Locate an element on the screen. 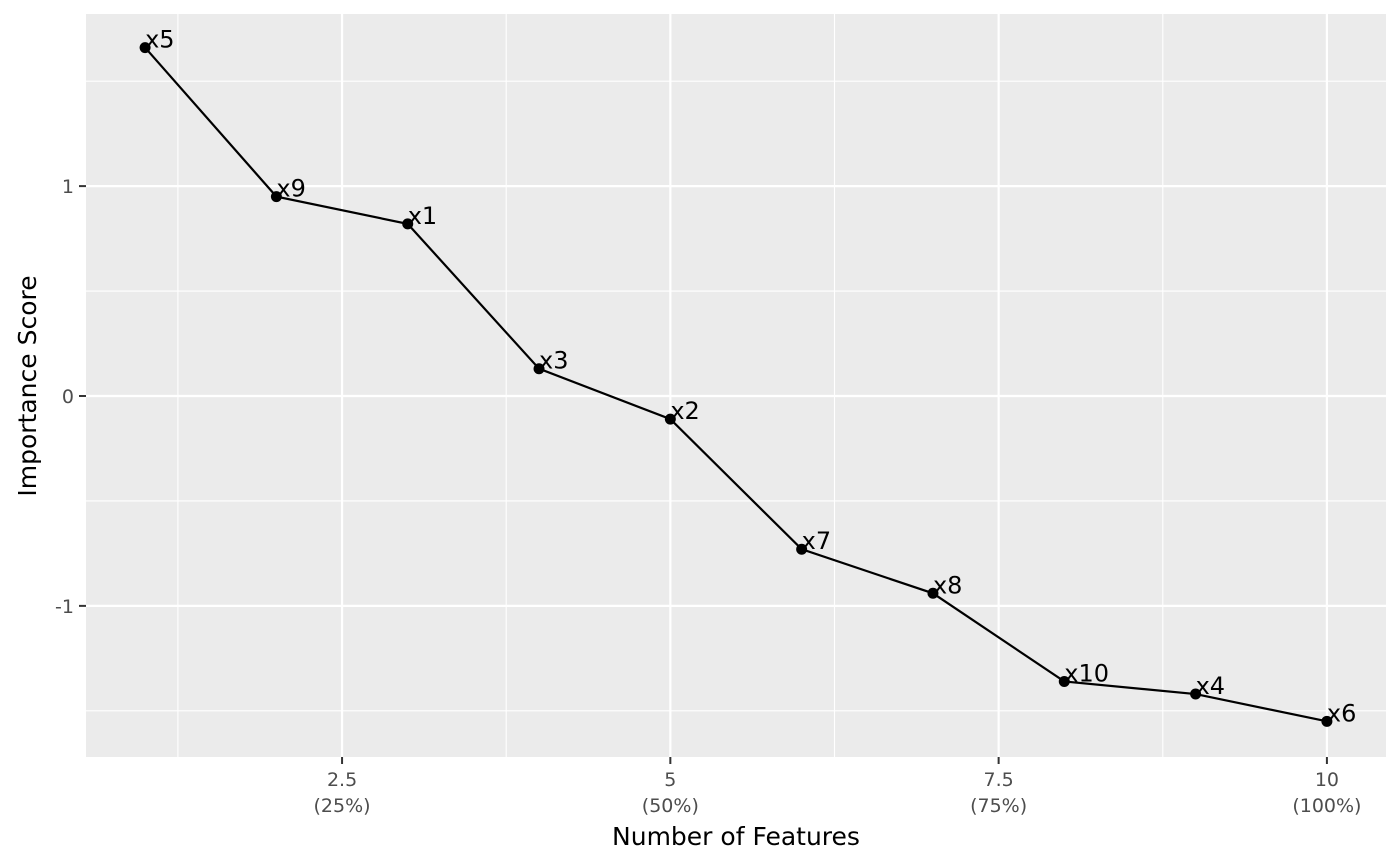 The width and height of the screenshot is (1400, 866). point-label-x9: x9 is located at coordinates (290, 189).